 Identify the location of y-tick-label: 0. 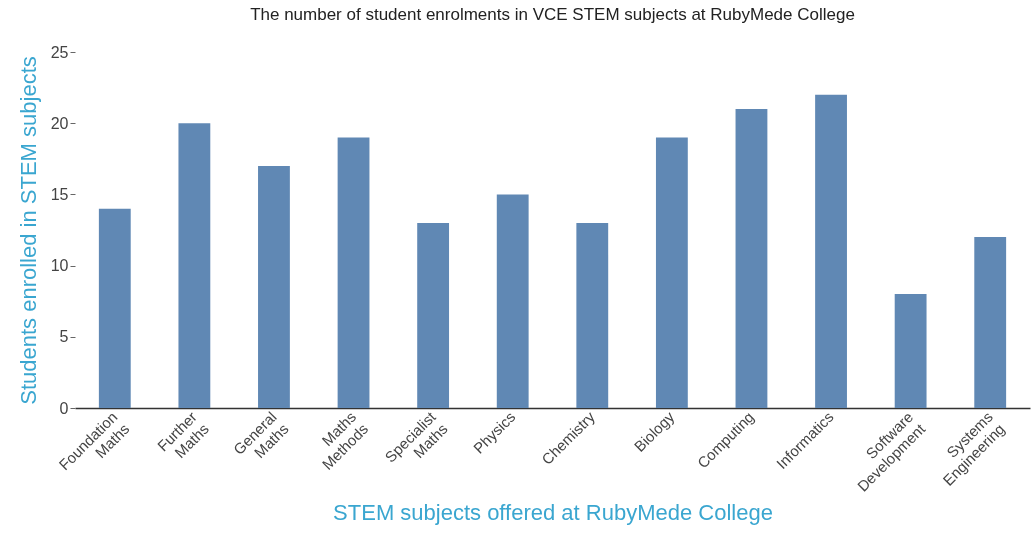
(64, 408).